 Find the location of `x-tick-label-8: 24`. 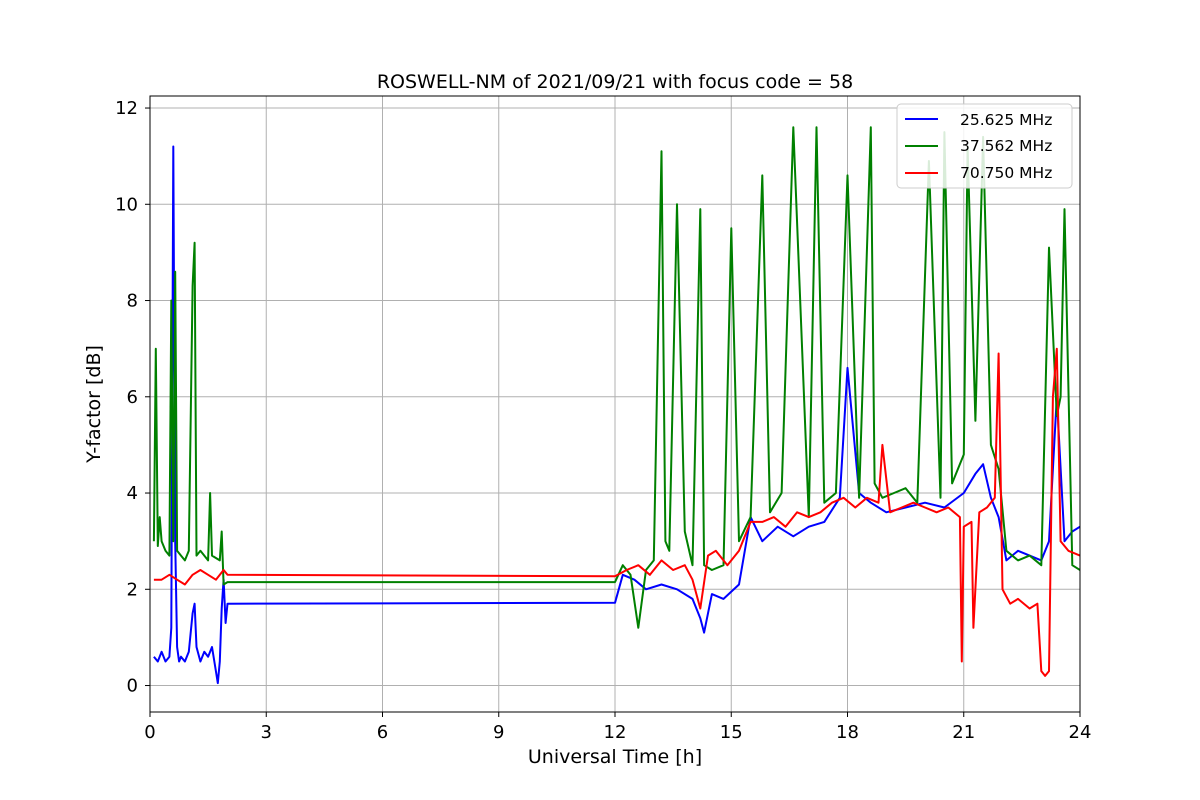

x-tick-label-8: 24 is located at coordinates (1080, 732).